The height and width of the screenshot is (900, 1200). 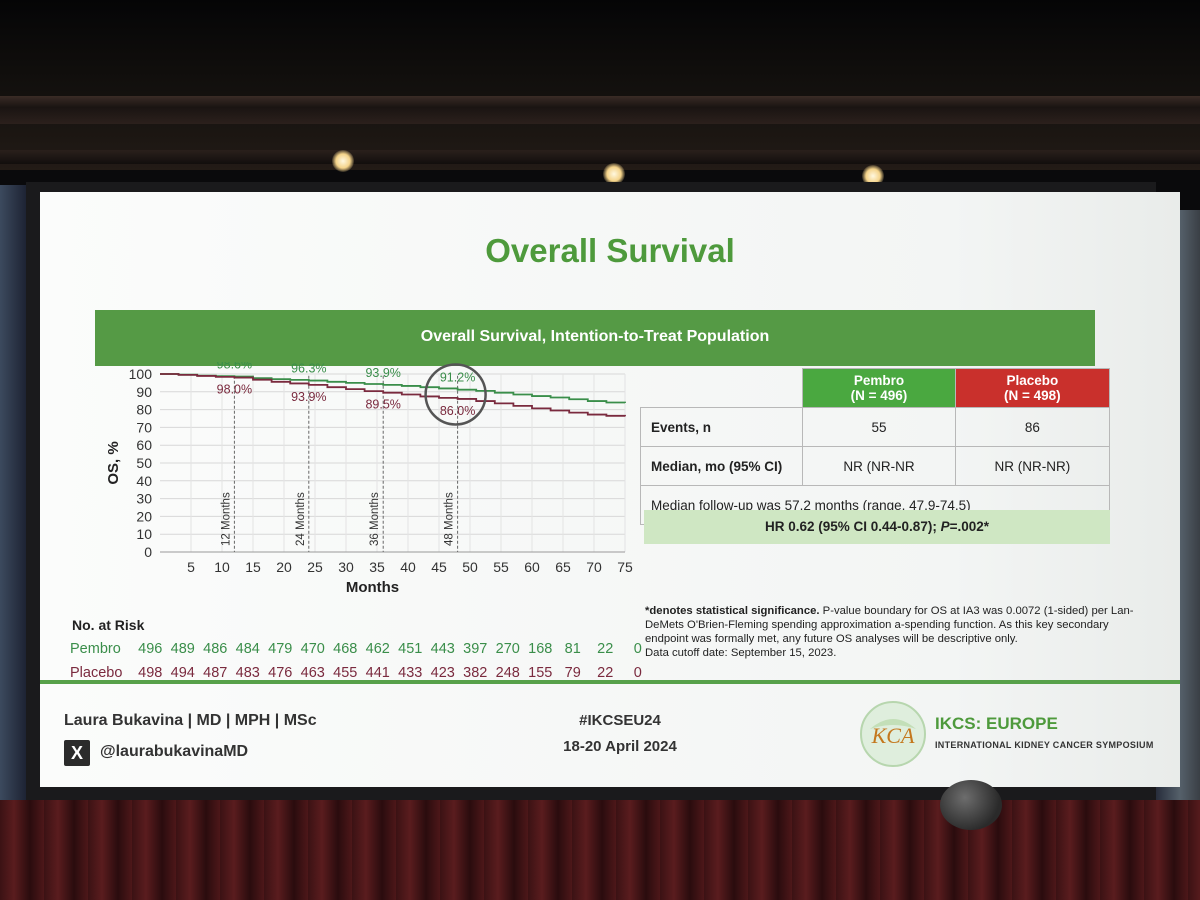 I want to click on events-placebo: 86, so click(x=1032, y=427).